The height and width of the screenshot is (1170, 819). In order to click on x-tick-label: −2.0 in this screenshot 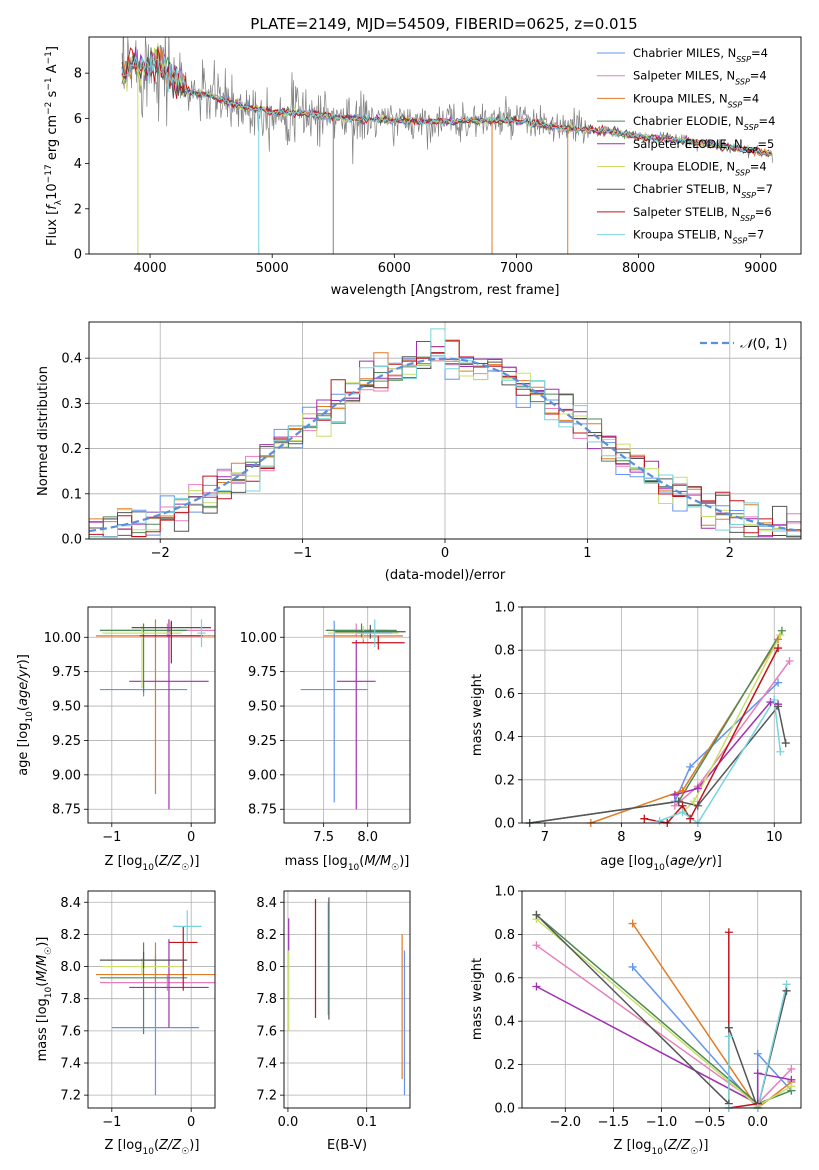, I will do `click(566, 1122)`.